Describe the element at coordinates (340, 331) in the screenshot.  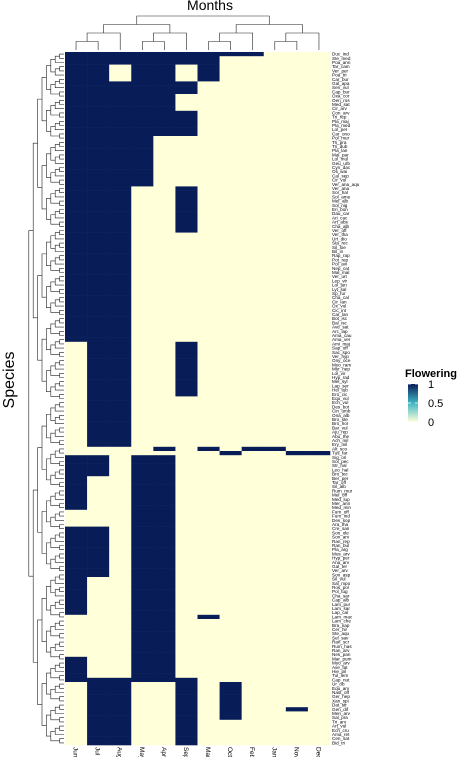
I see `row-label: Arc_lap` at that location.